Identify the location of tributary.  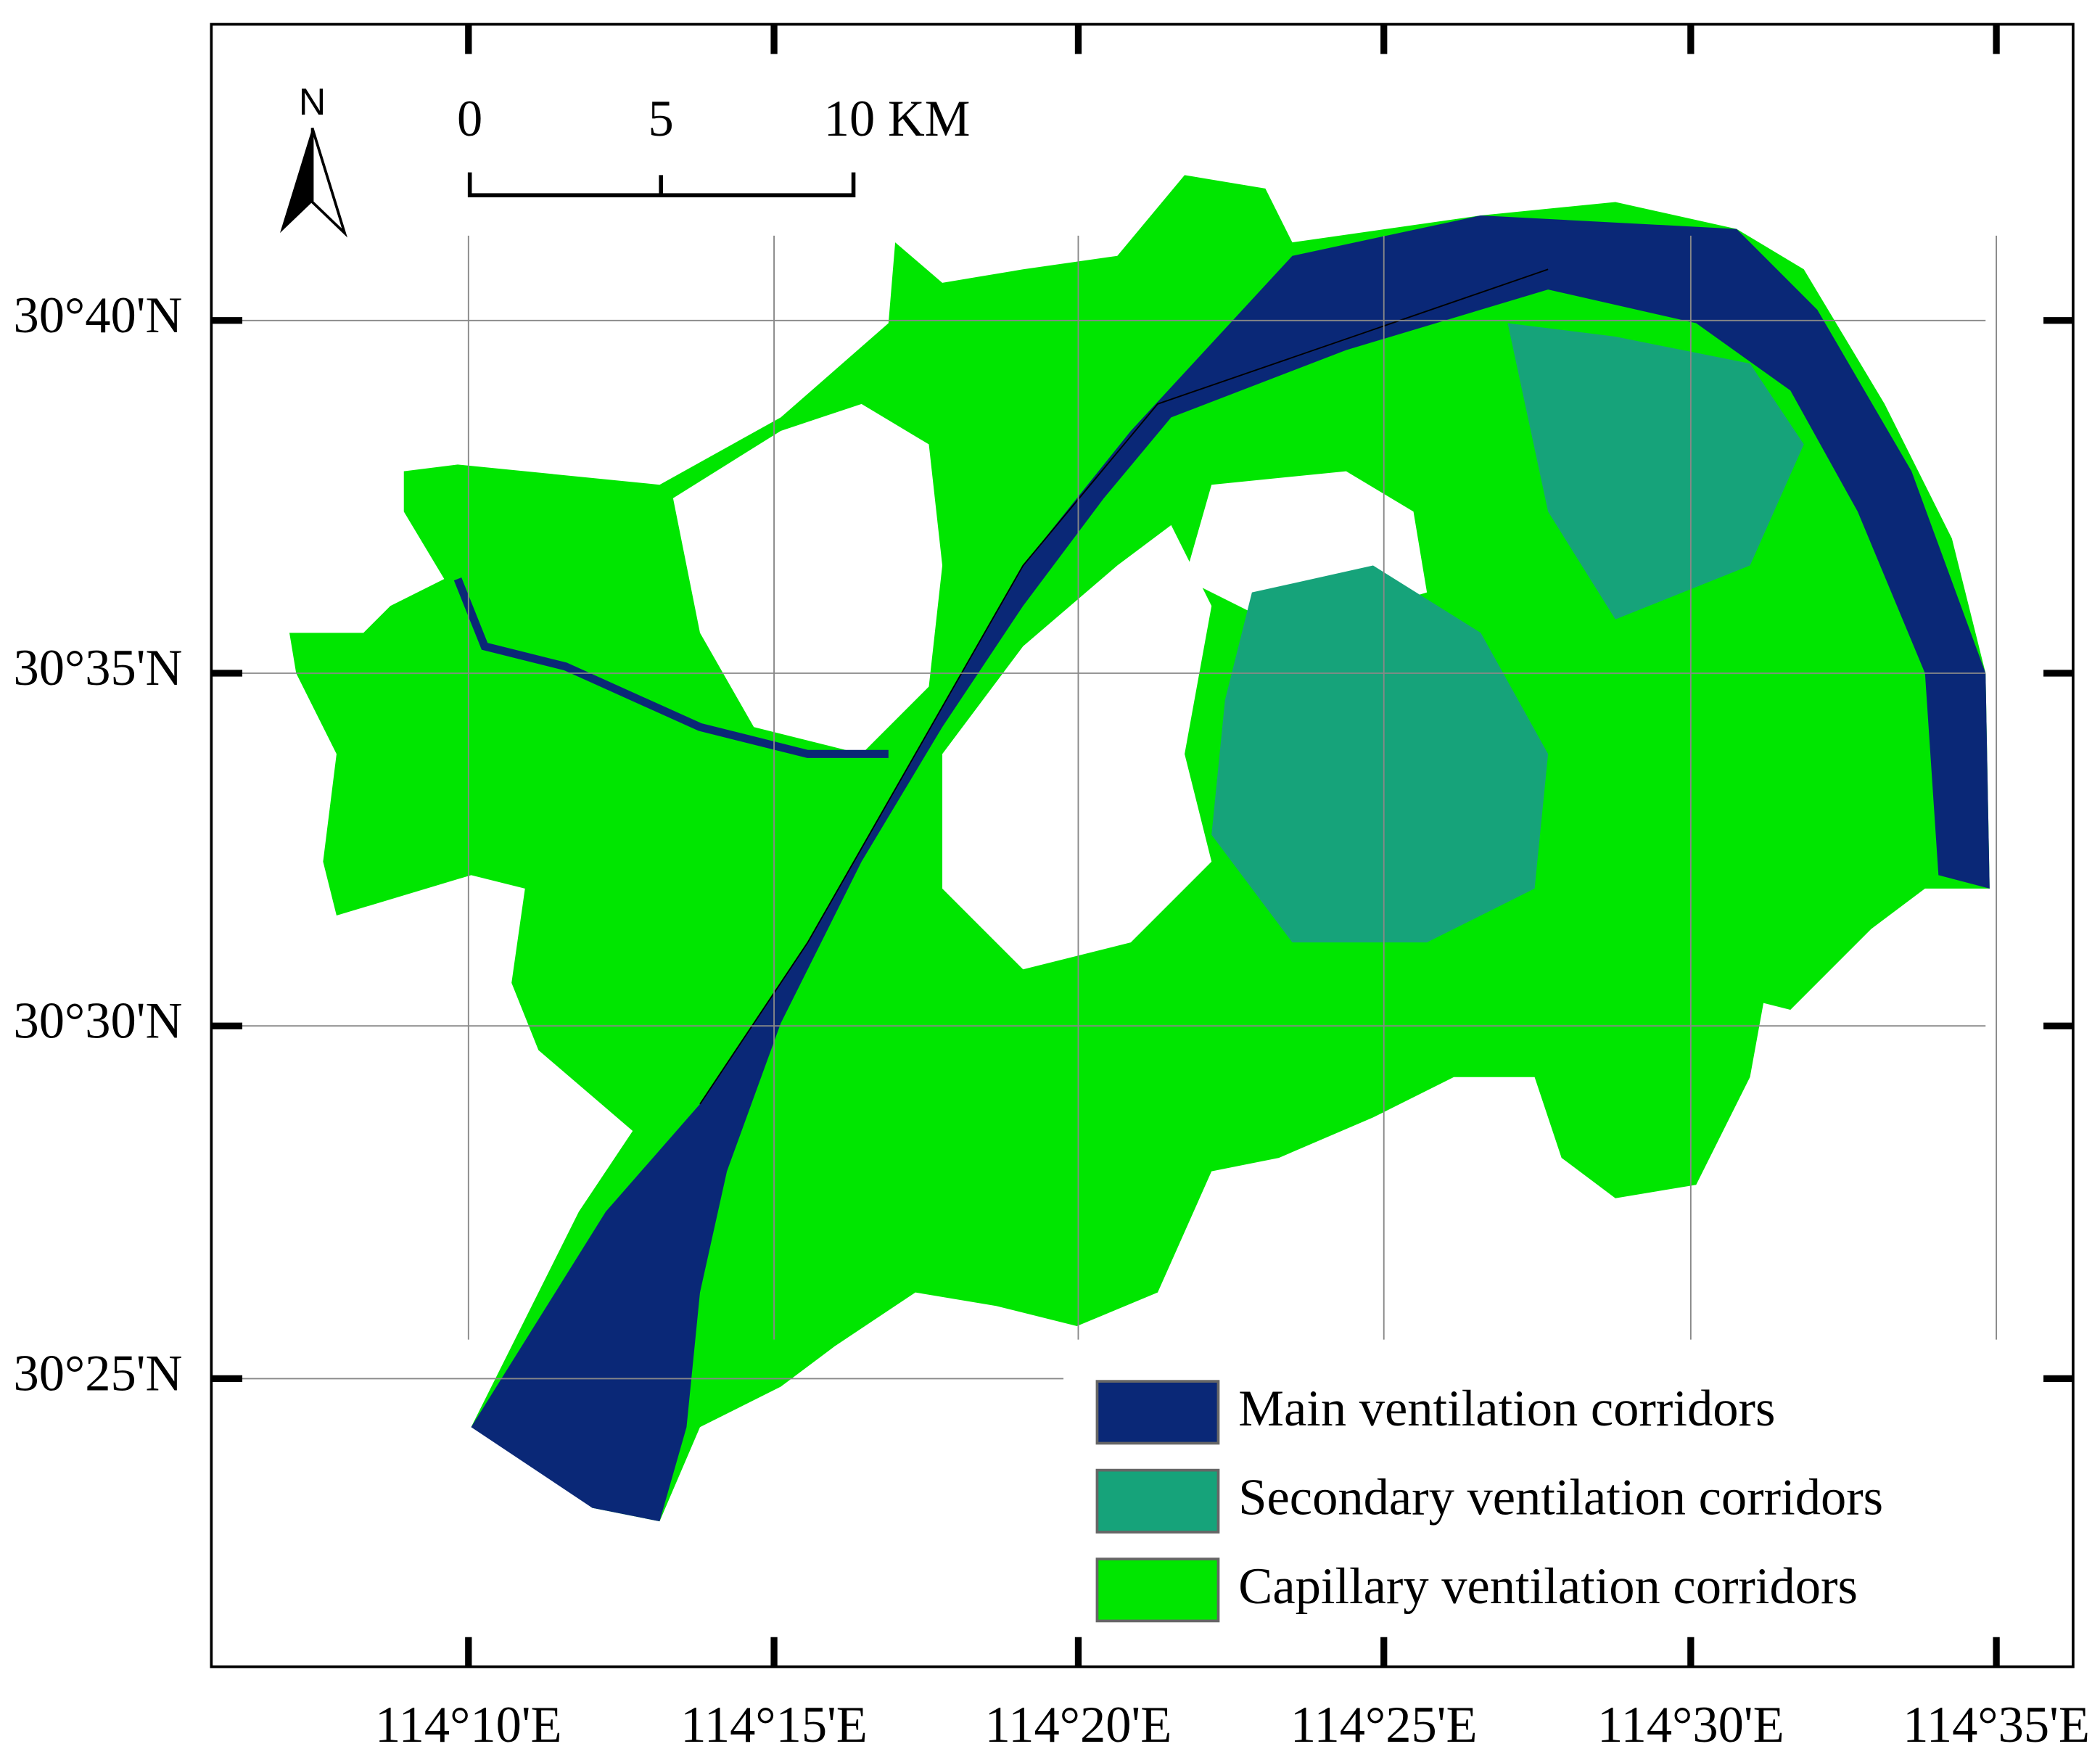
(671, 668).